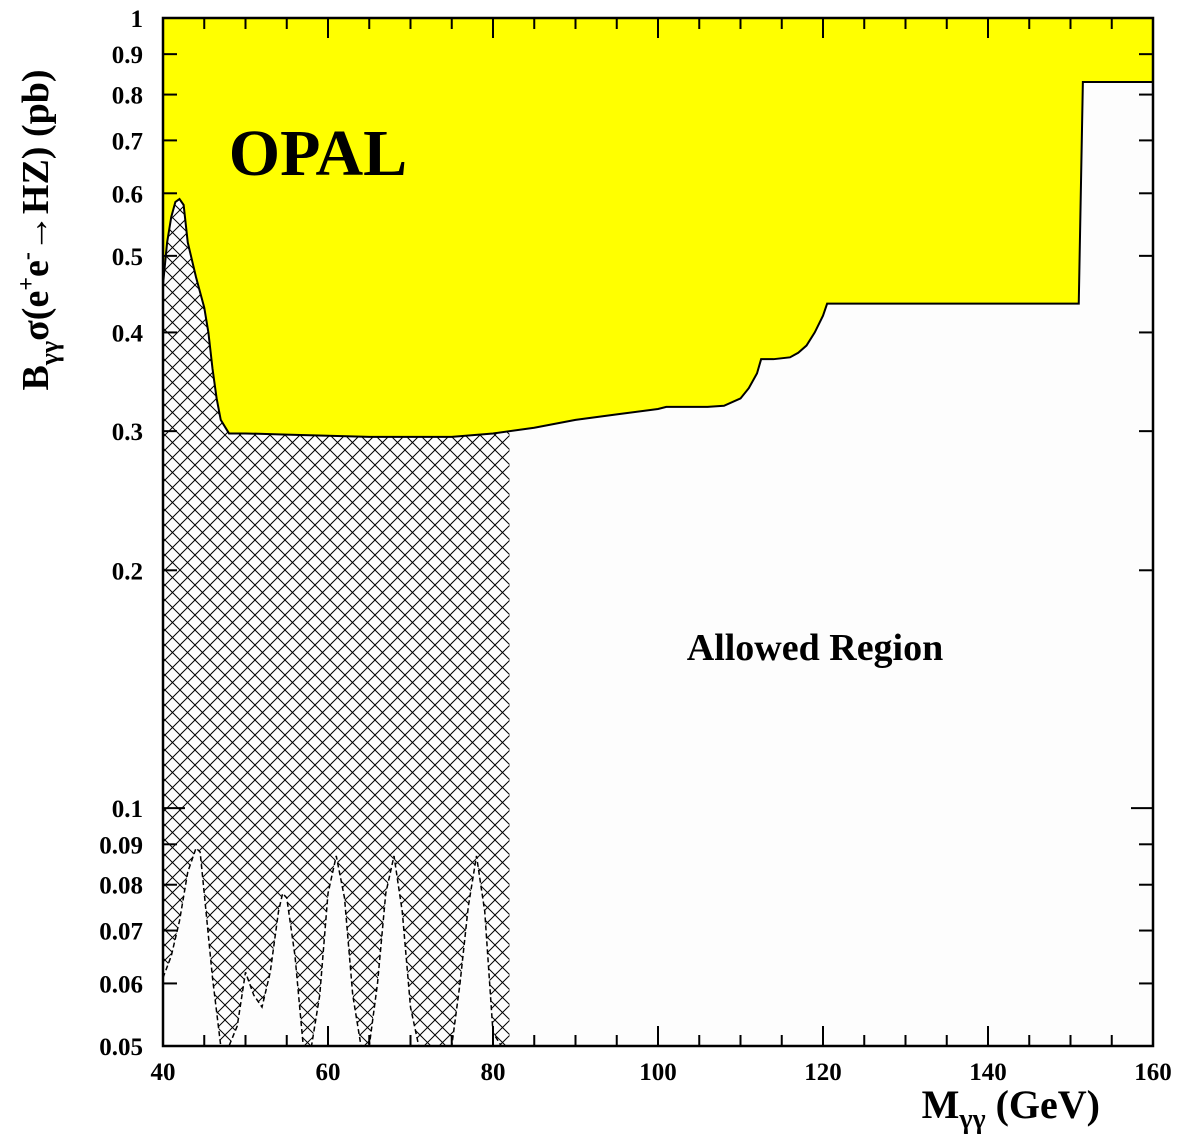 The width and height of the screenshot is (1186, 1146). Describe the element at coordinates (127, 432) in the screenshot. I see `y-tick-label: 0.3` at that location.